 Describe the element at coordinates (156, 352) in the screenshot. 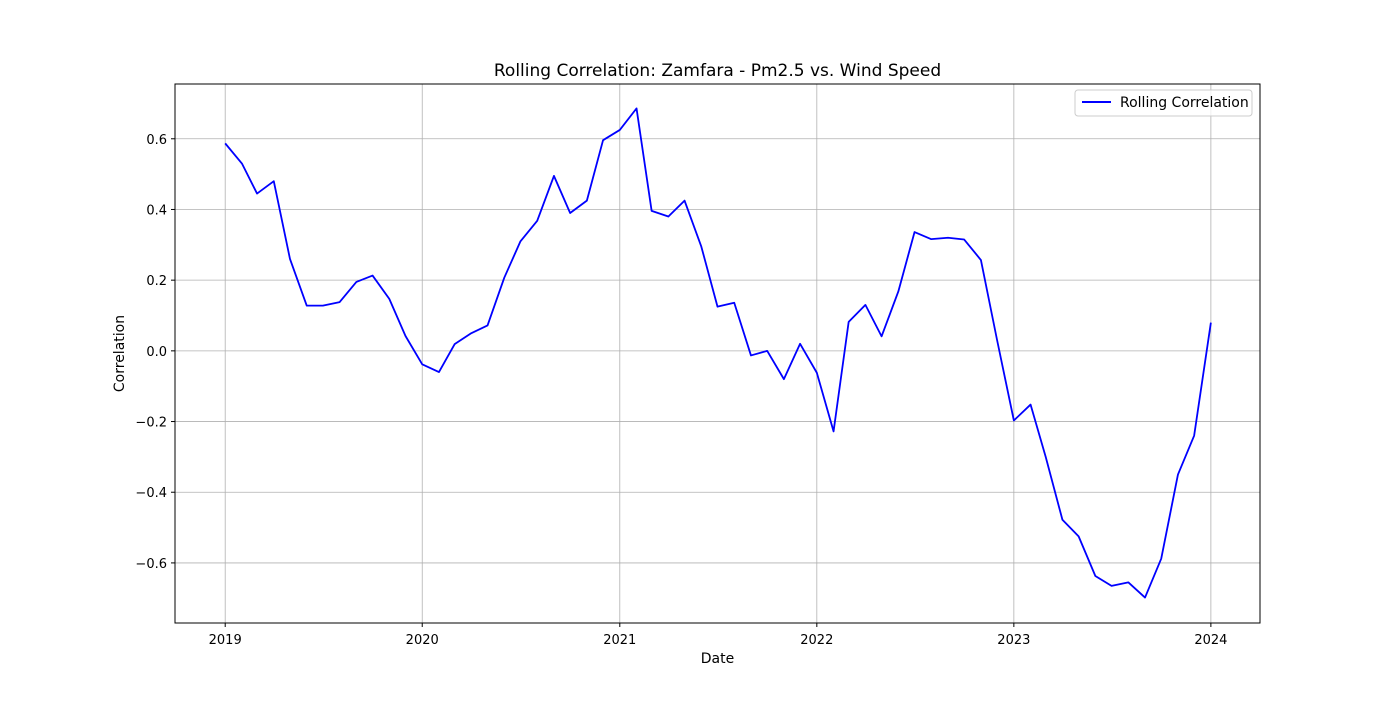

I see `y-tick-label: 0.0` at that location.